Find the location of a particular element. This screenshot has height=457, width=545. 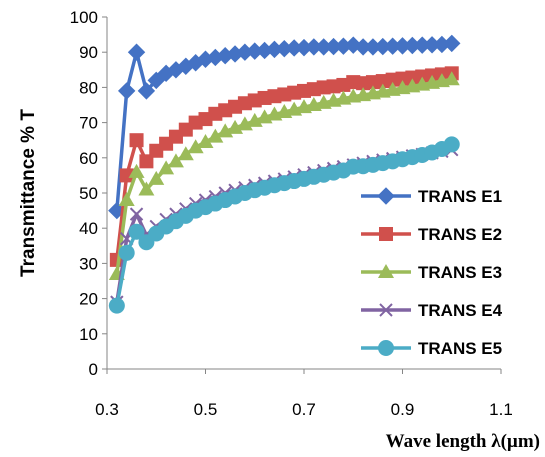

y-tick-group: 0 10 20 30 40 50 60 70 80 90 100 is located at coordinates (88, 193).